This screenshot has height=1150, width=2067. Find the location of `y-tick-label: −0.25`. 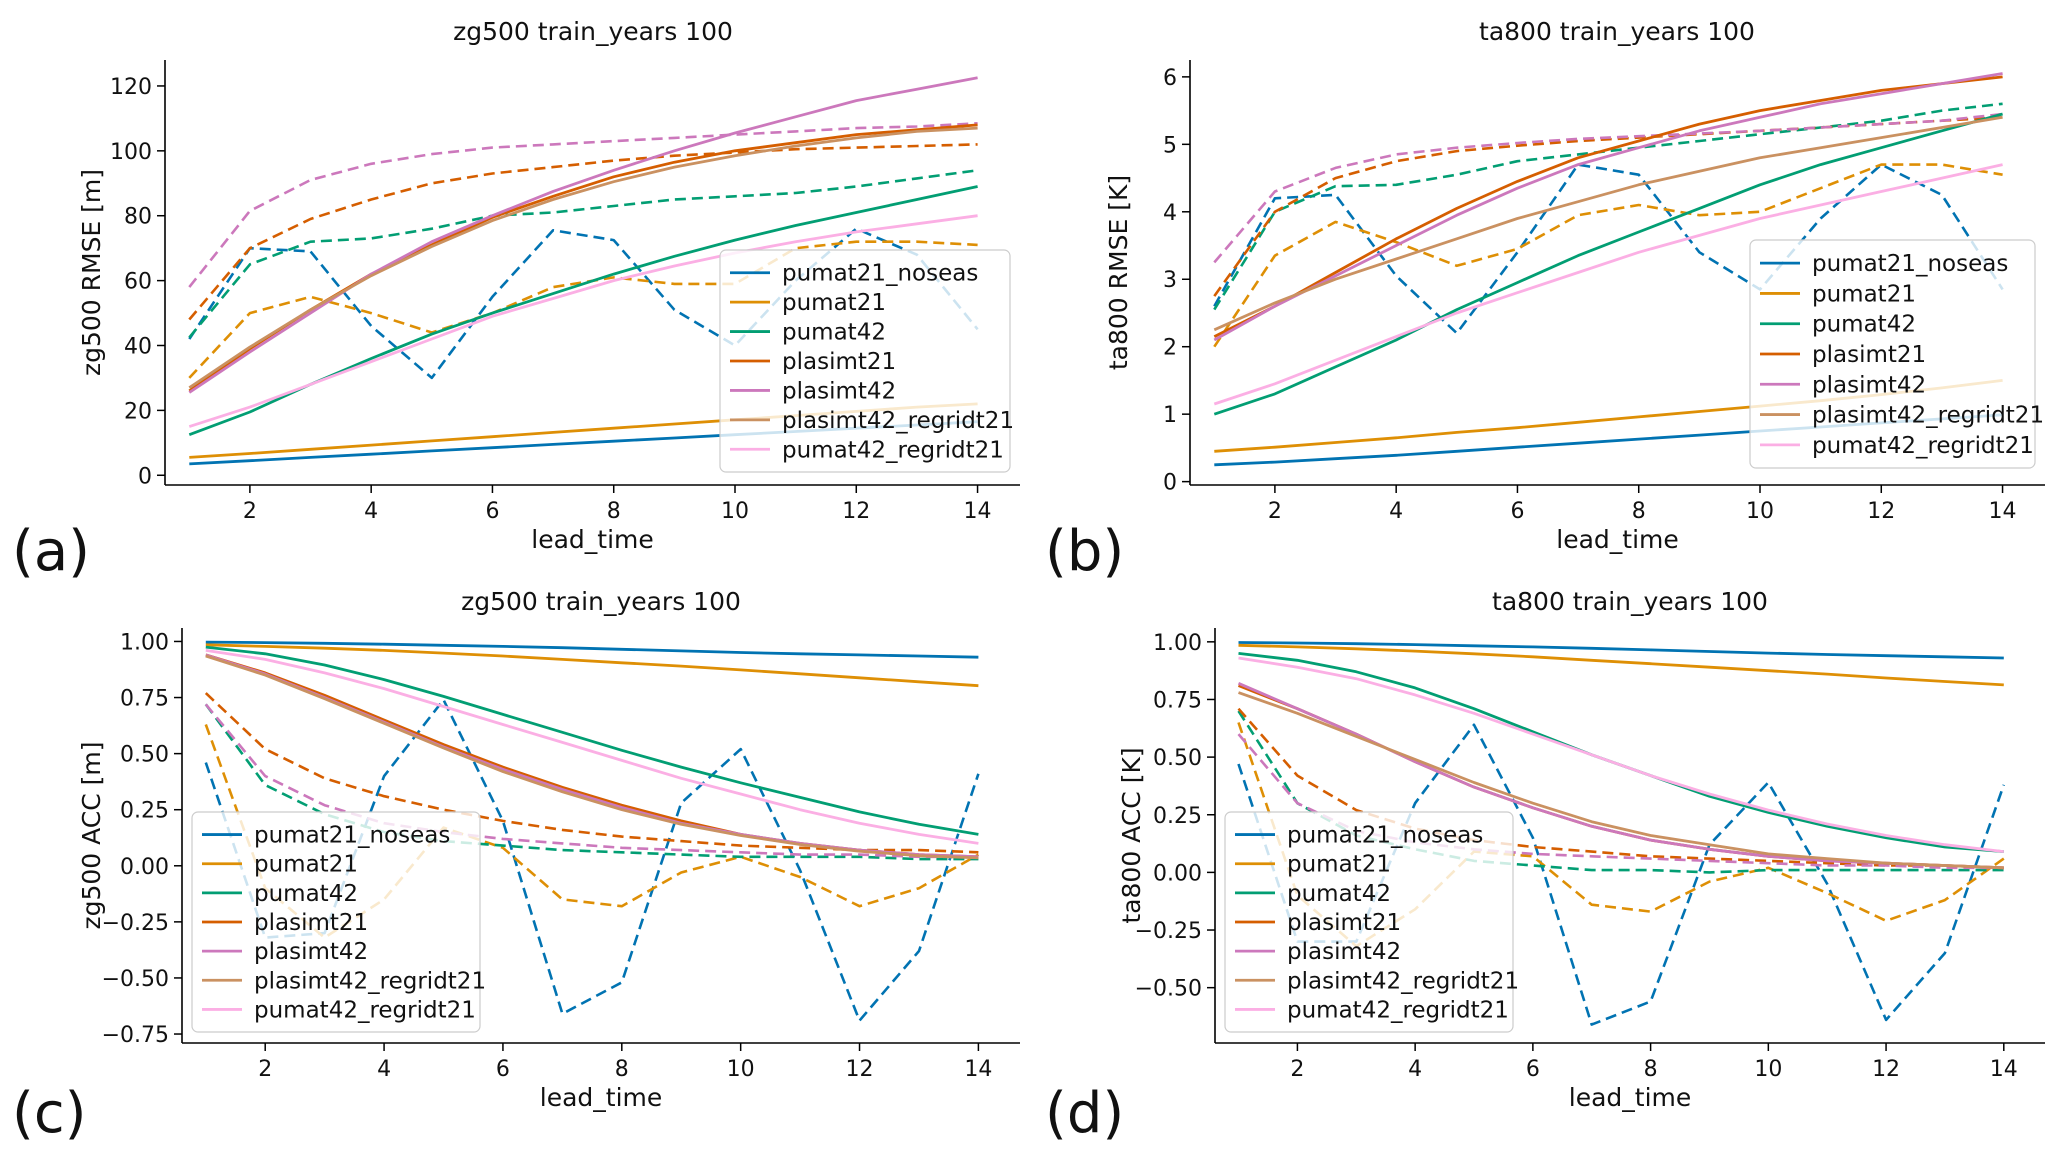

y-tick-label: −0.25 is located at coordinates (1168, 931).